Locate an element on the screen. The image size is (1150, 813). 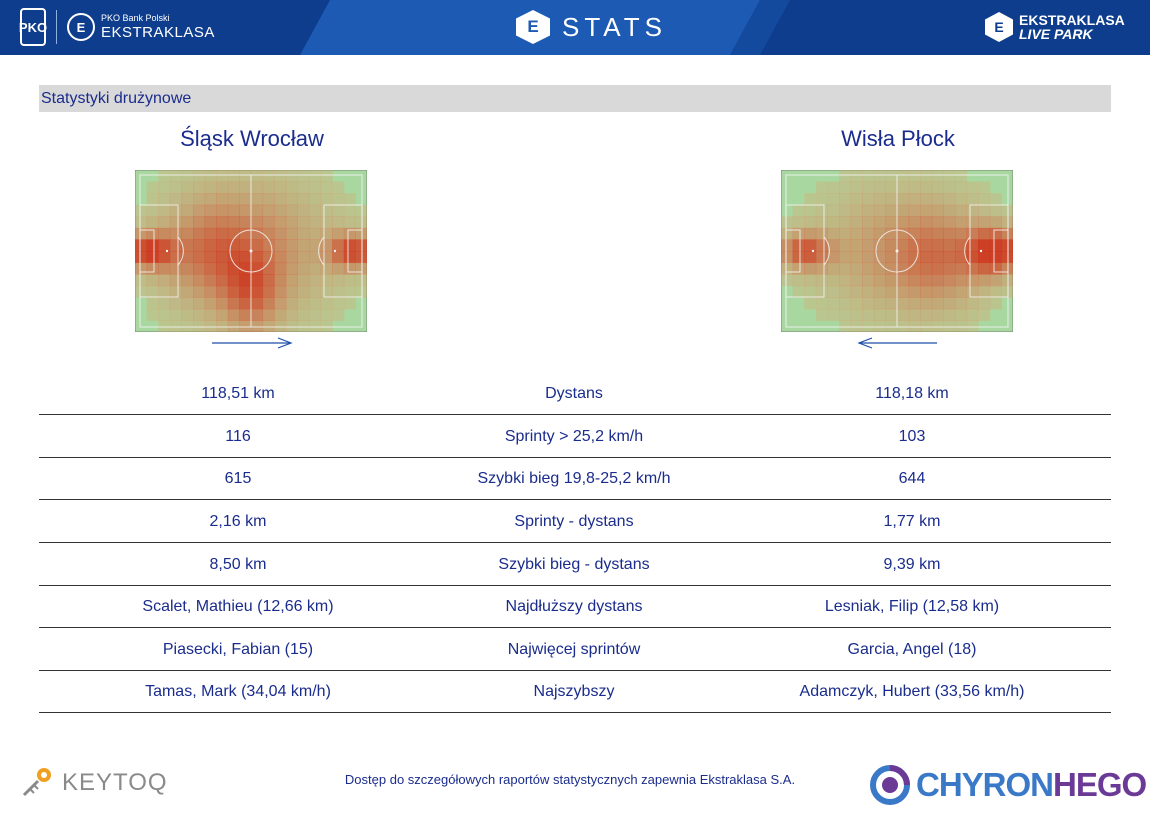
home-direction-arrow-icon is located at coordinates (252, 343).